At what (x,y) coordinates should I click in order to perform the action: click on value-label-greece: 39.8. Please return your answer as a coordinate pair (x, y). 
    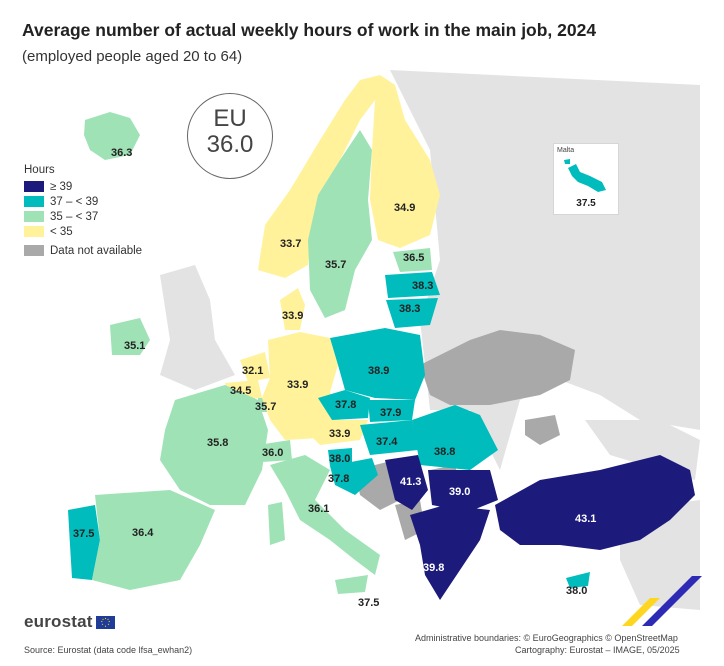
    Looking at the image, I should click on (434, 568).